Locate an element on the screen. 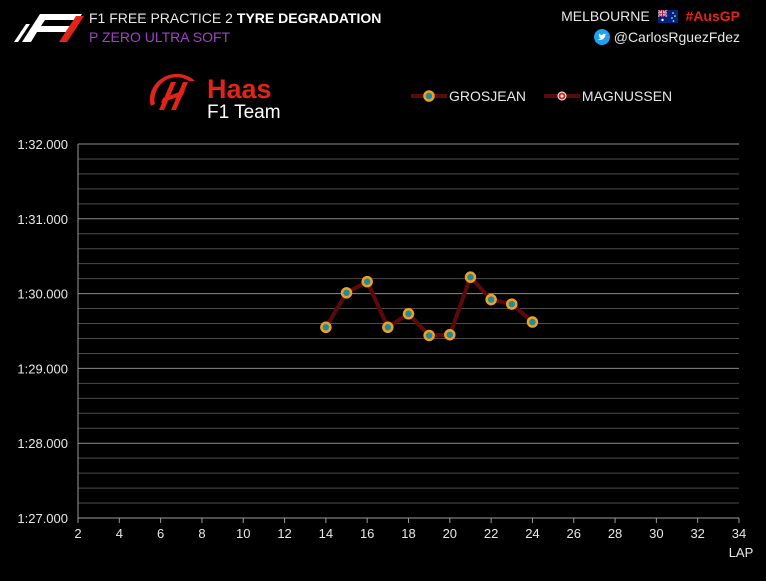  y-tick-label: 1:30.000 is located at coordinates (42, 294).